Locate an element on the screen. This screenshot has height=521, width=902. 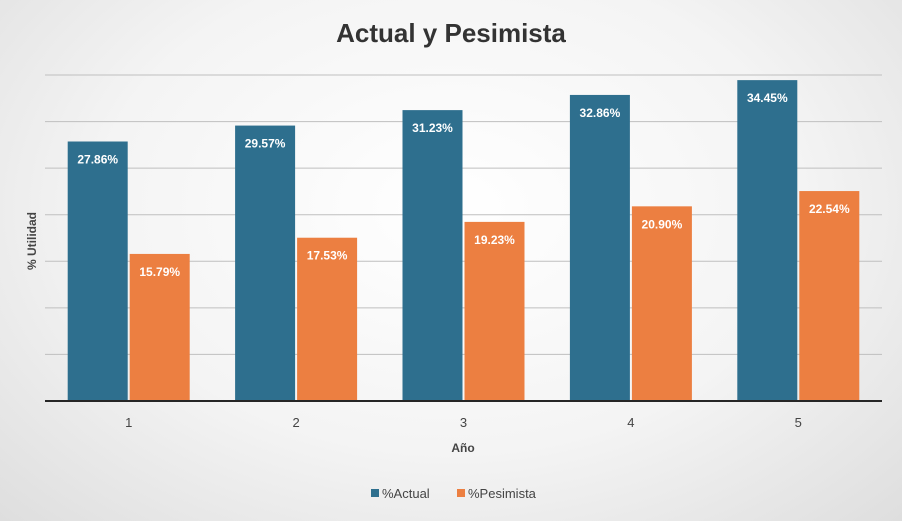
x-tick-label: 5 is located at coordinates (798, 422).